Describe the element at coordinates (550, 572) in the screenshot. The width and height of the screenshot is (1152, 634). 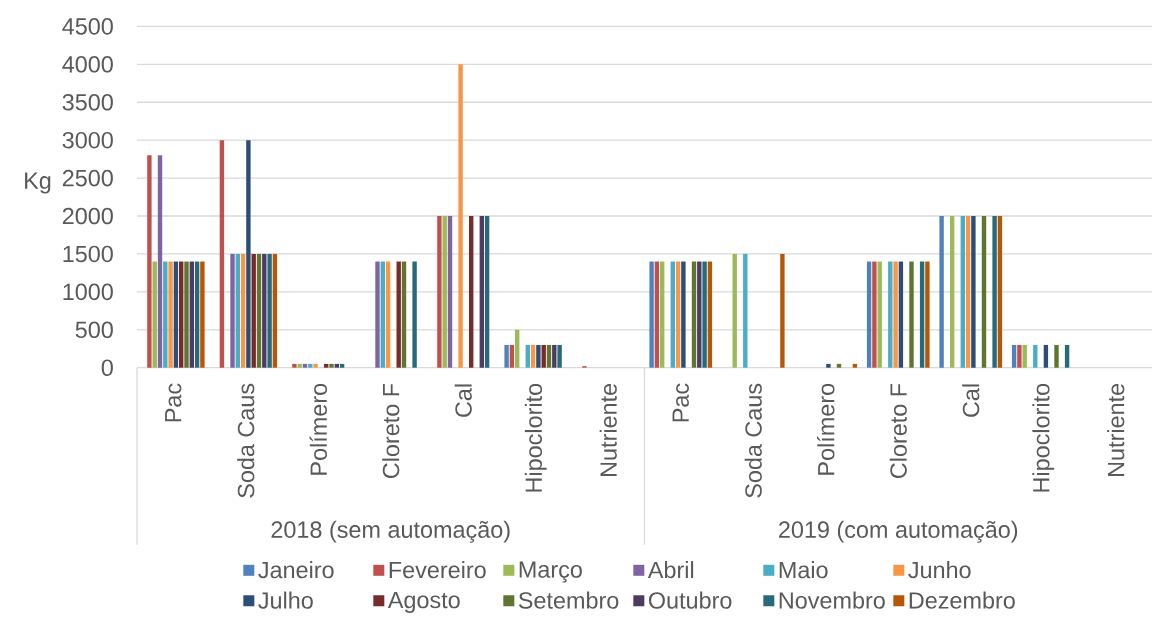
I see `legend-label: Março` at that location.